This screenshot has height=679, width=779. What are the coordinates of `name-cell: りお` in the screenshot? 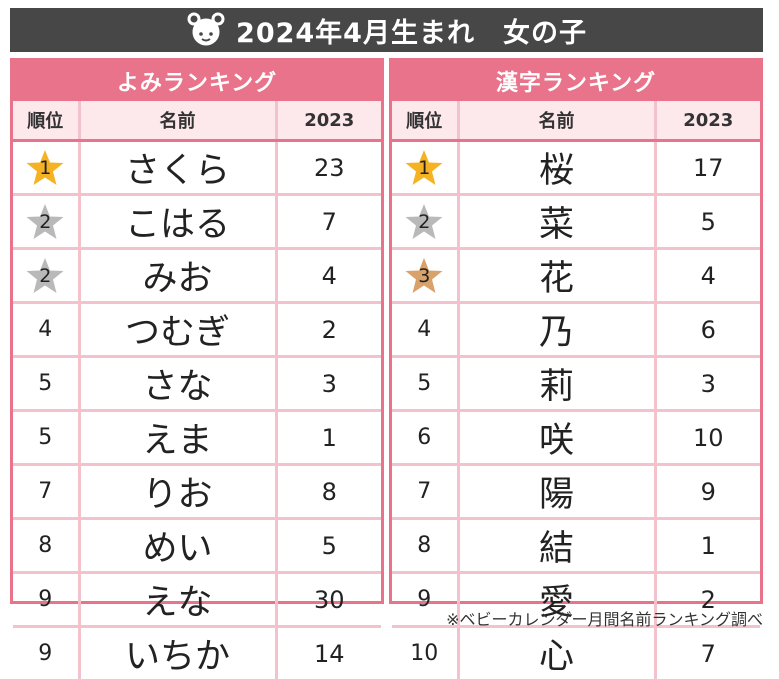 It's located at (177, 492).